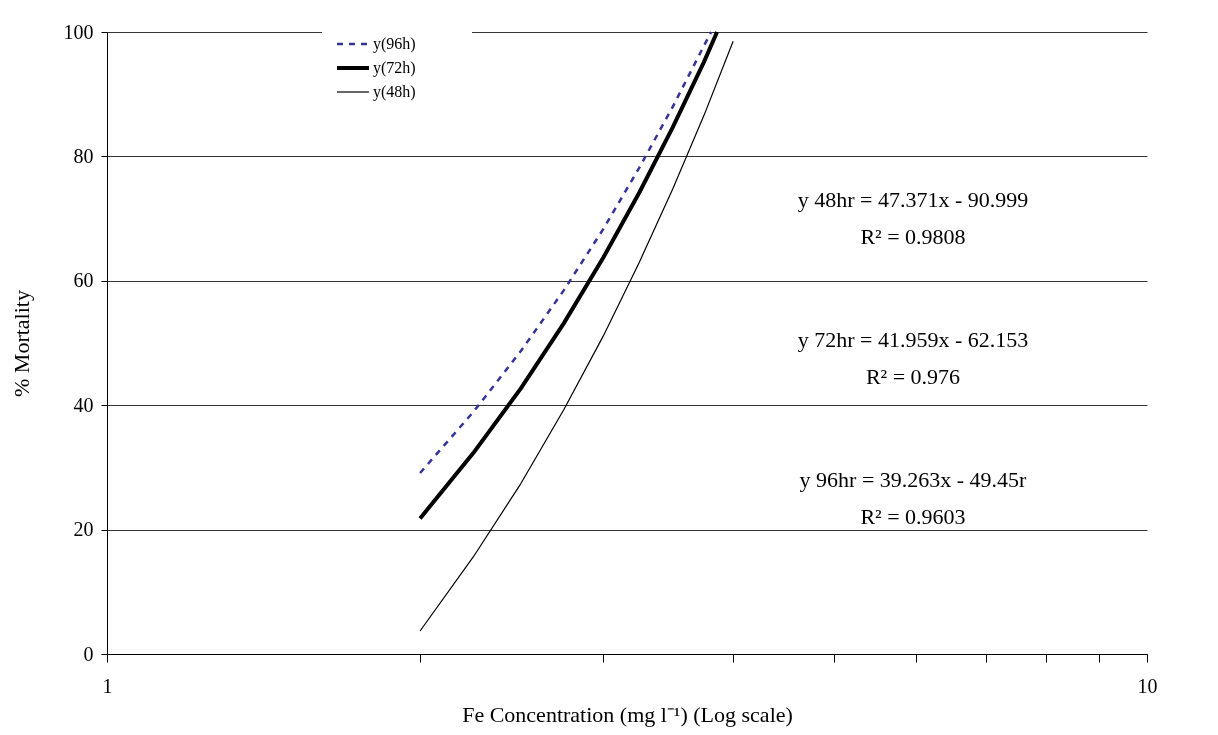  What do you see at coordinates (83, 529) in the screenshot?
I see `y-tick-label: 20` at bounding box center [83, 529].